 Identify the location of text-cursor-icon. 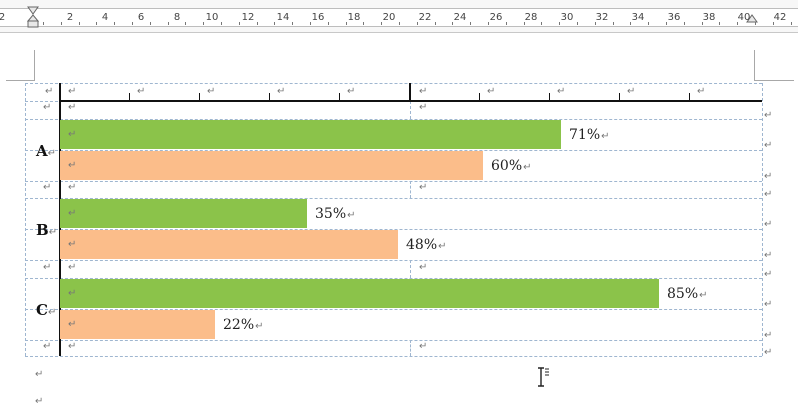
(543, 377).